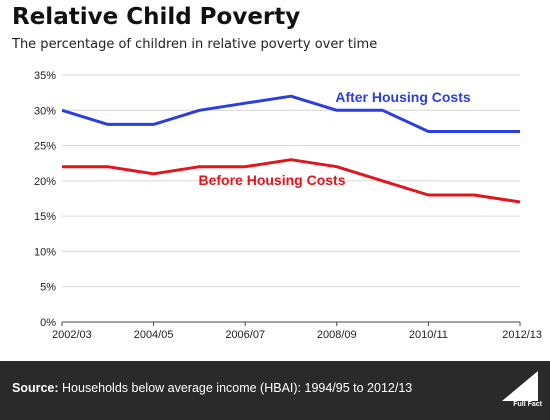  Describe the element at coordinates (45, 252) in the screenshot. I see `y-tick-label: 10%` at that location.